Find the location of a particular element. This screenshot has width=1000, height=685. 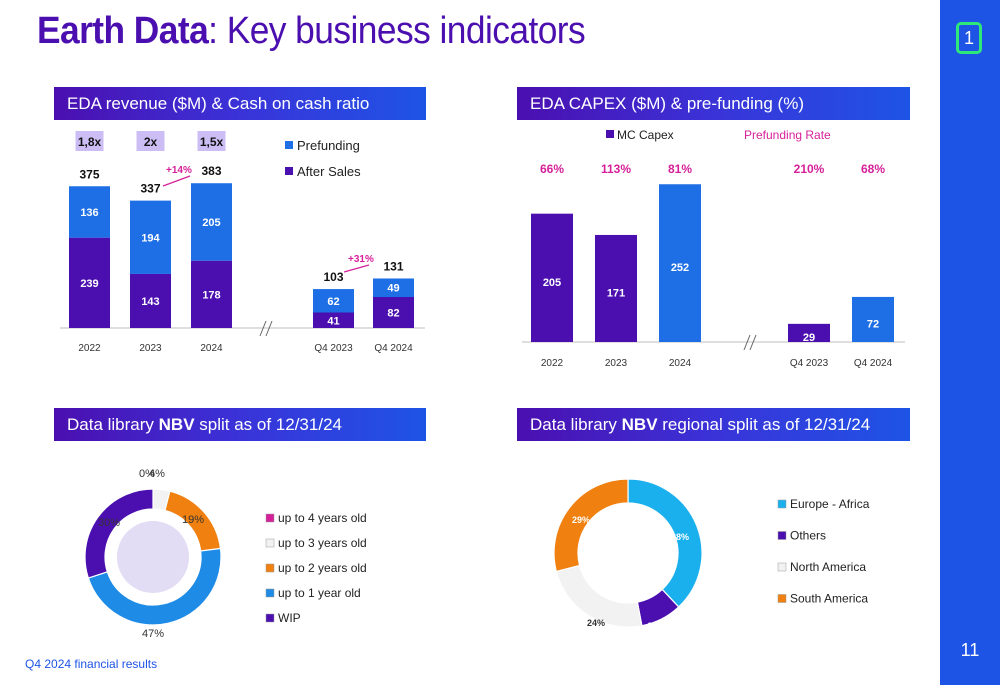

nbv-legend-label: up to 4 years old is located at coordinates (322, 518).